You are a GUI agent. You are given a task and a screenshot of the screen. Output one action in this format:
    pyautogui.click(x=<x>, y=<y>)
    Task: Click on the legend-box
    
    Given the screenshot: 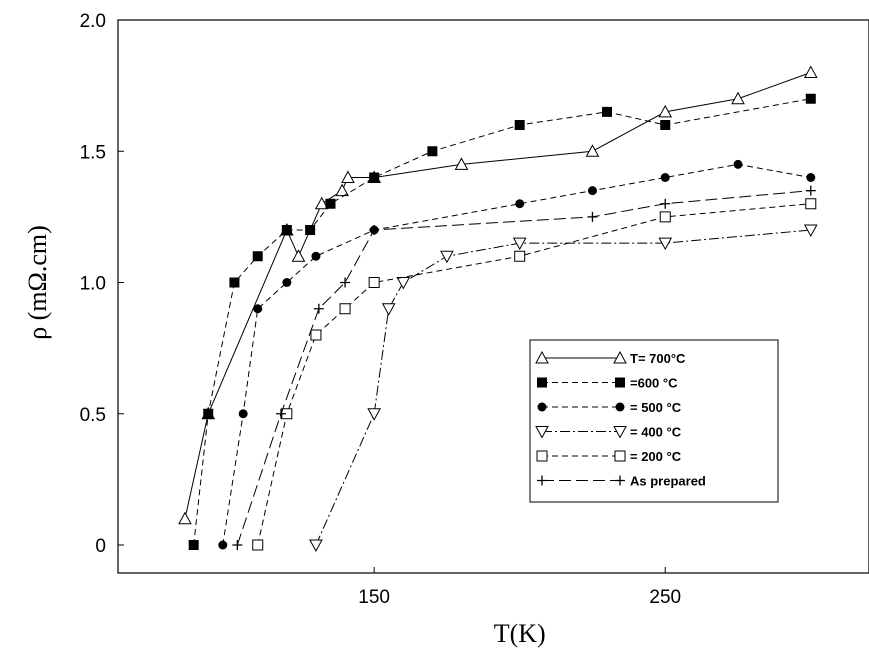 What is the action you would take?
    pyautogui.click(x=654, y=421)
    